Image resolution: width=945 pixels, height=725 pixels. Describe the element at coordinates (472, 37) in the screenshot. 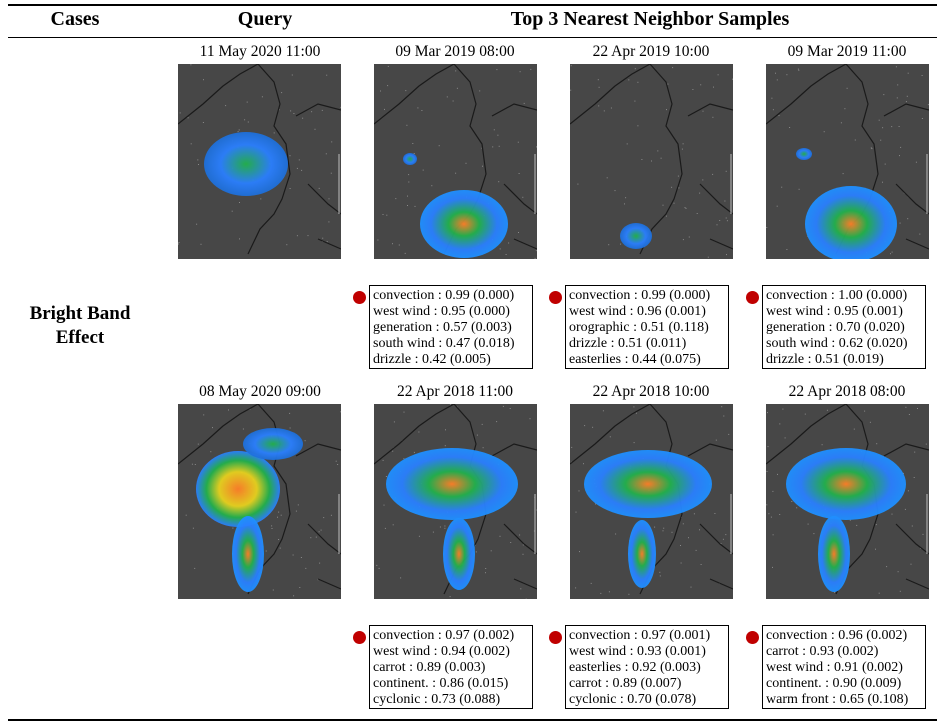

I see `header-rule` at that location.